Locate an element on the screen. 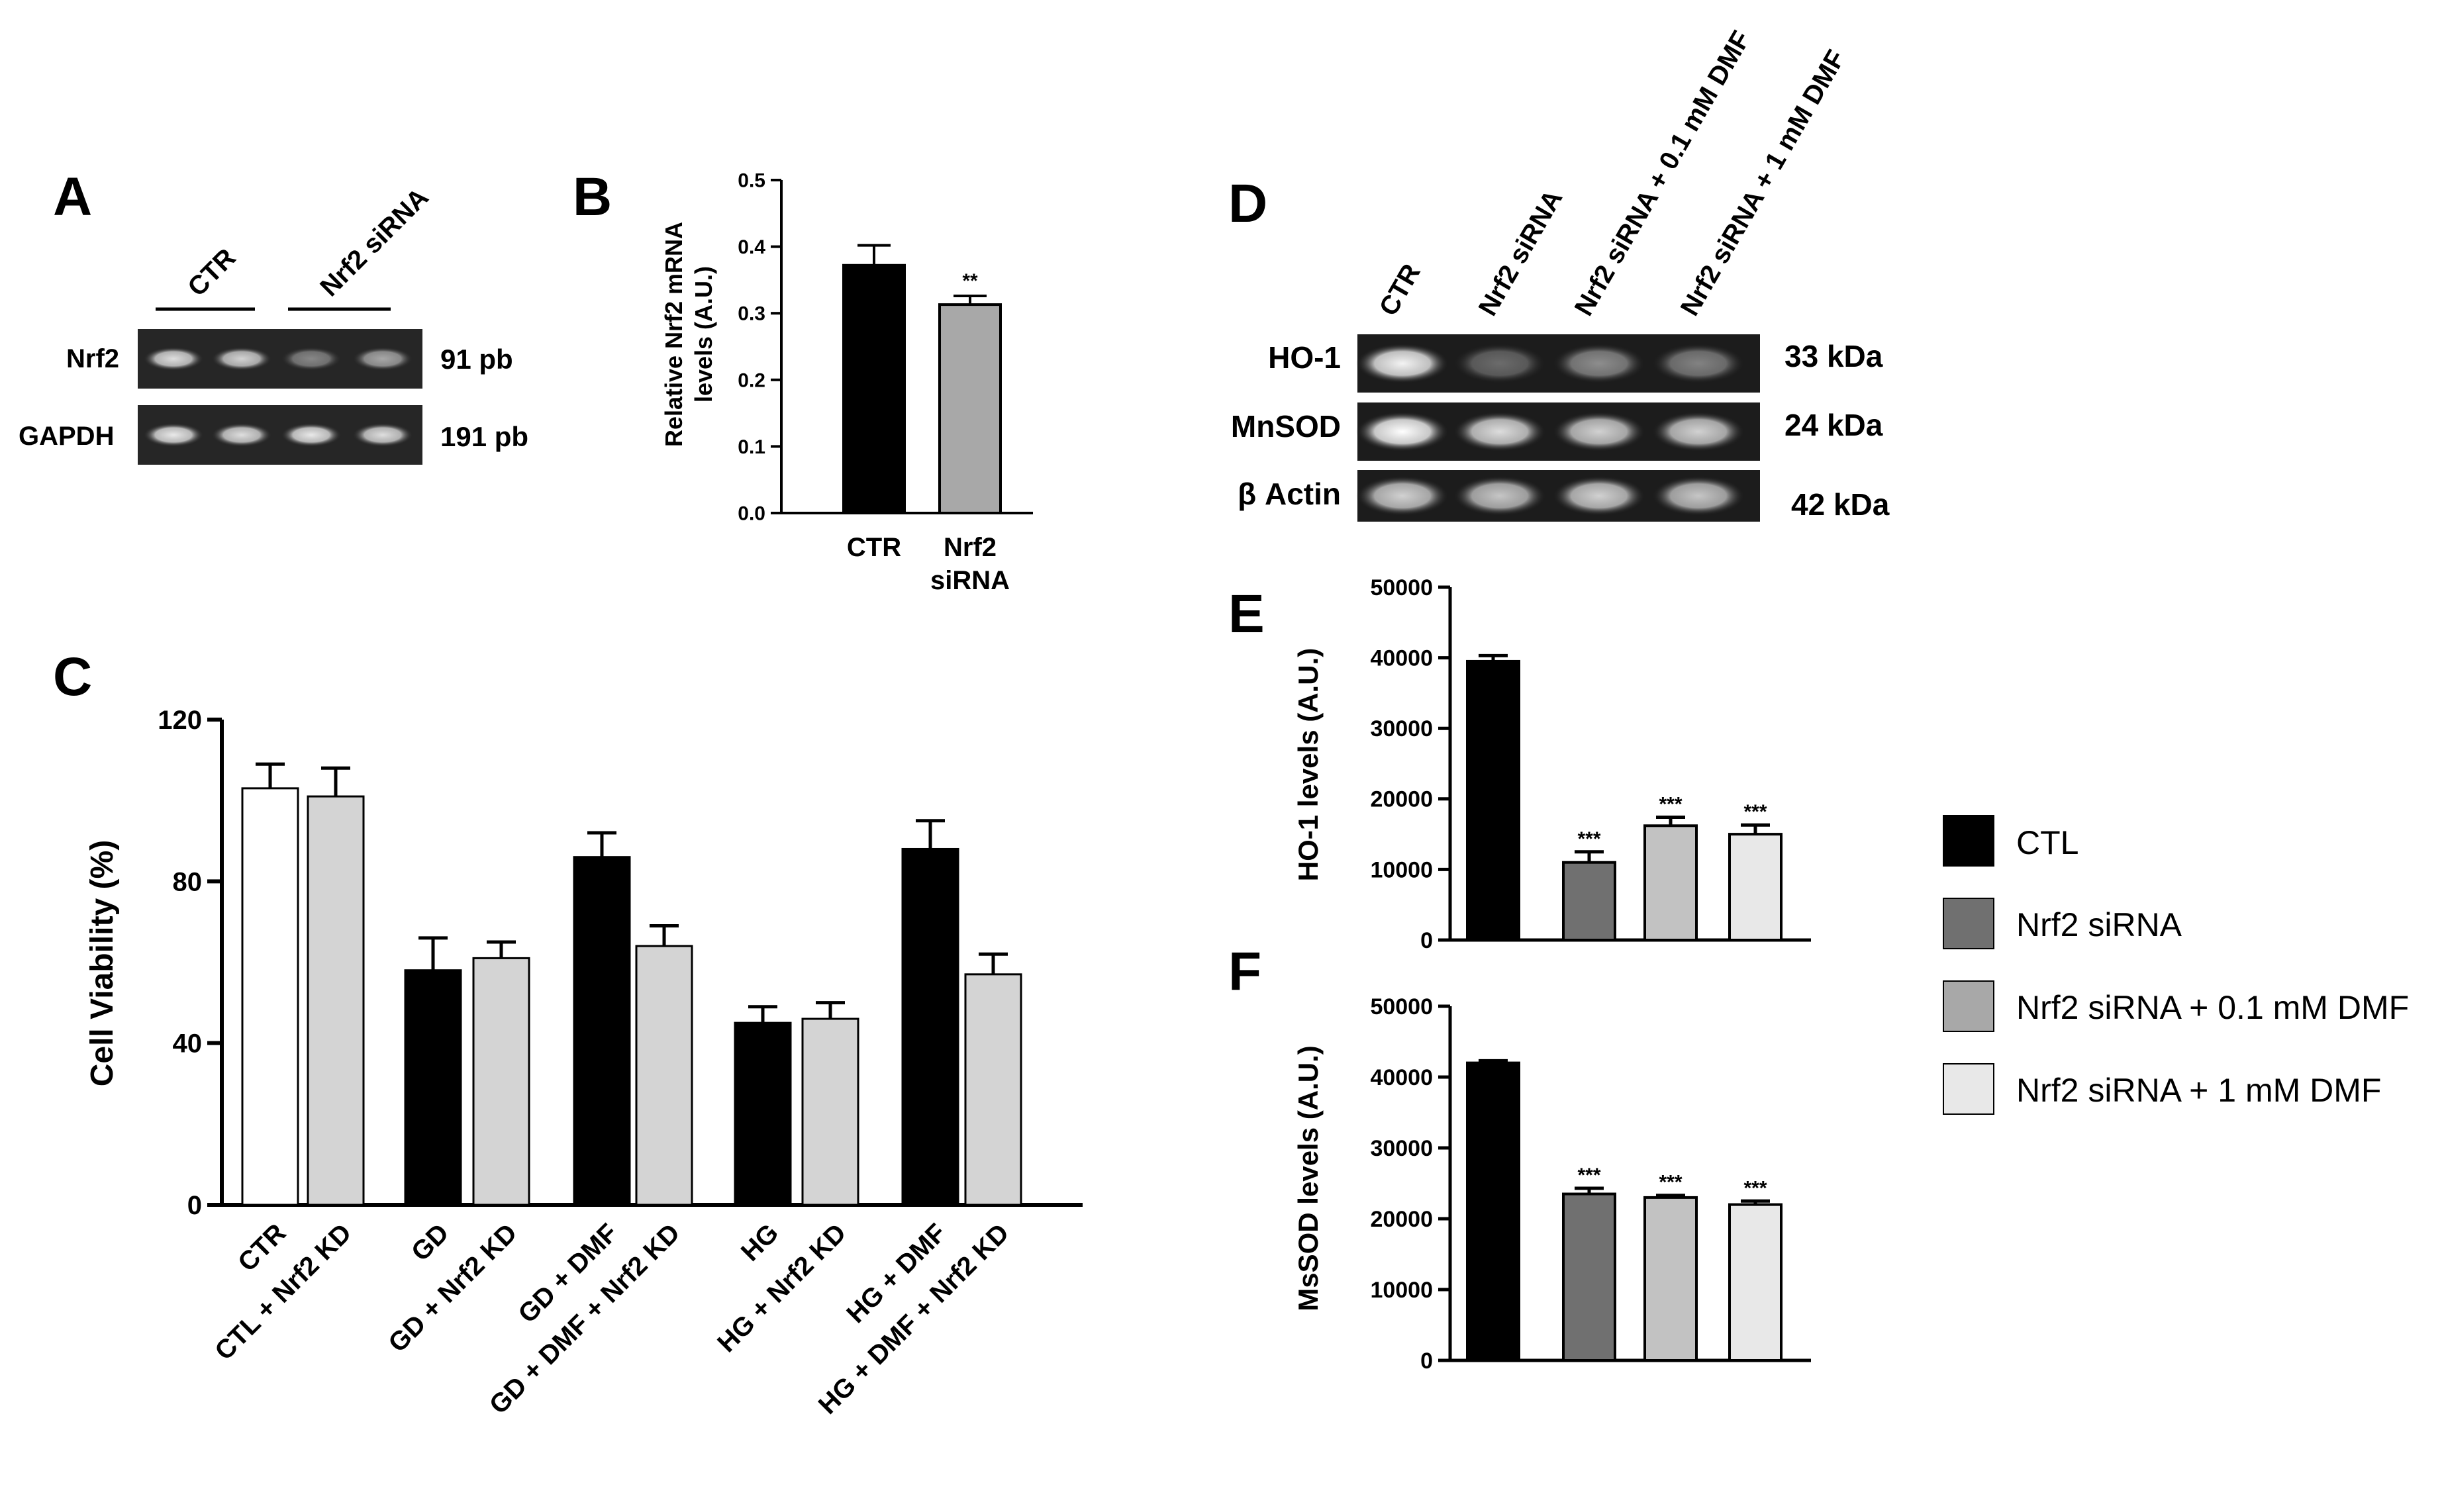 This screenshot has width=2444, height=1512. chartE-tick-label: 20000 is located at coordinates (1401, 800).